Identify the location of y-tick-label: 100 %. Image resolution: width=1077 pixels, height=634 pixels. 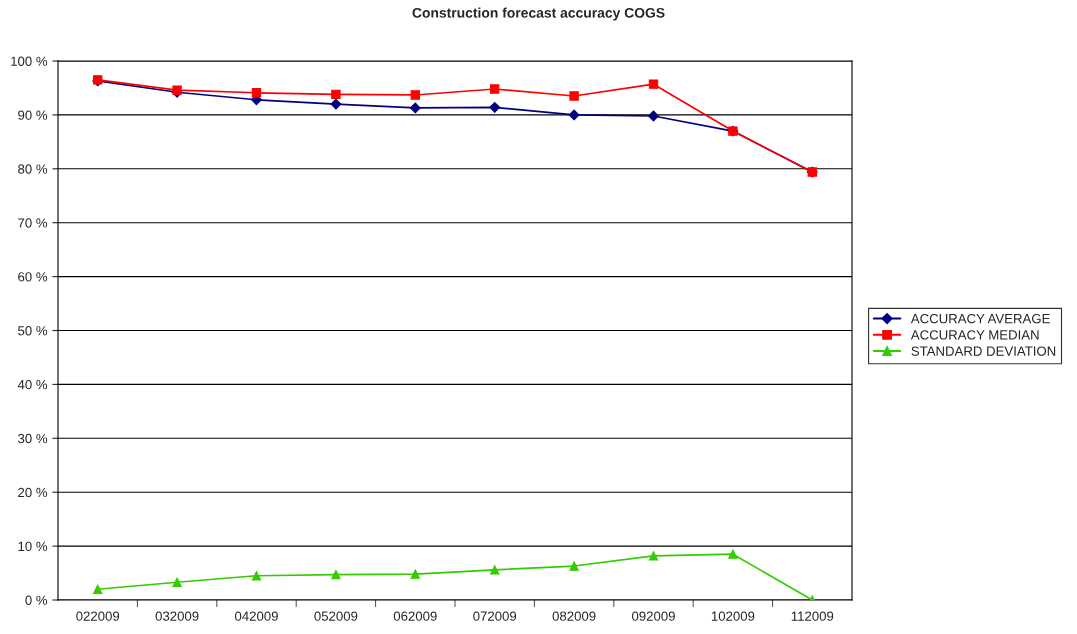
(29, 61).